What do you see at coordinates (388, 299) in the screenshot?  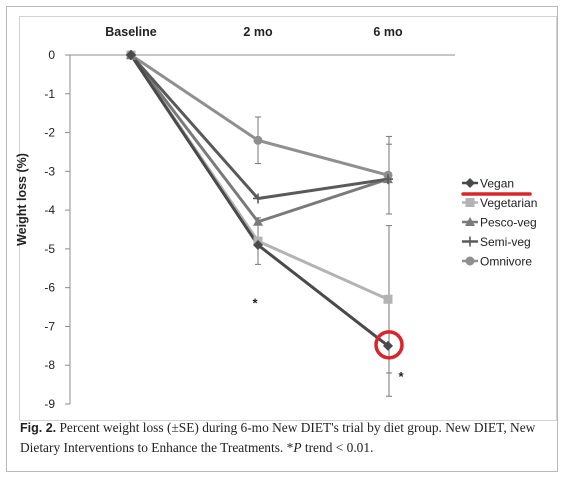 I see `data-point-vegetarian` at bounding box center [388, 299].